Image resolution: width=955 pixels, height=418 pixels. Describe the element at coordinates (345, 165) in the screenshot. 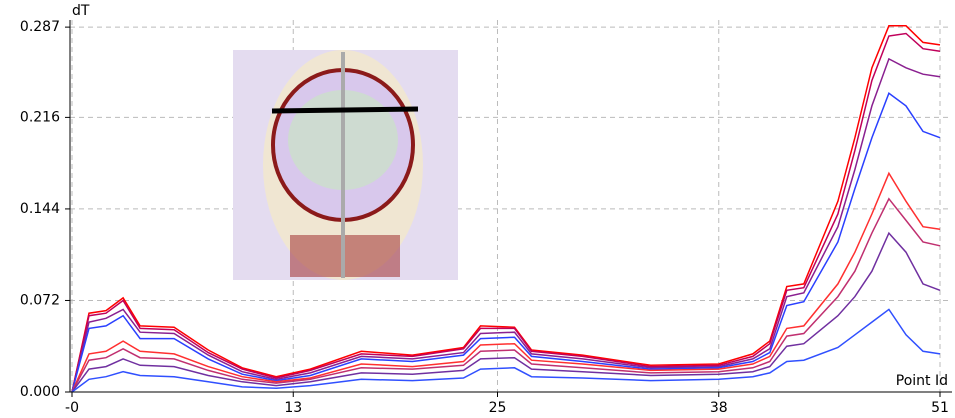

I see `inset-image` at that location.